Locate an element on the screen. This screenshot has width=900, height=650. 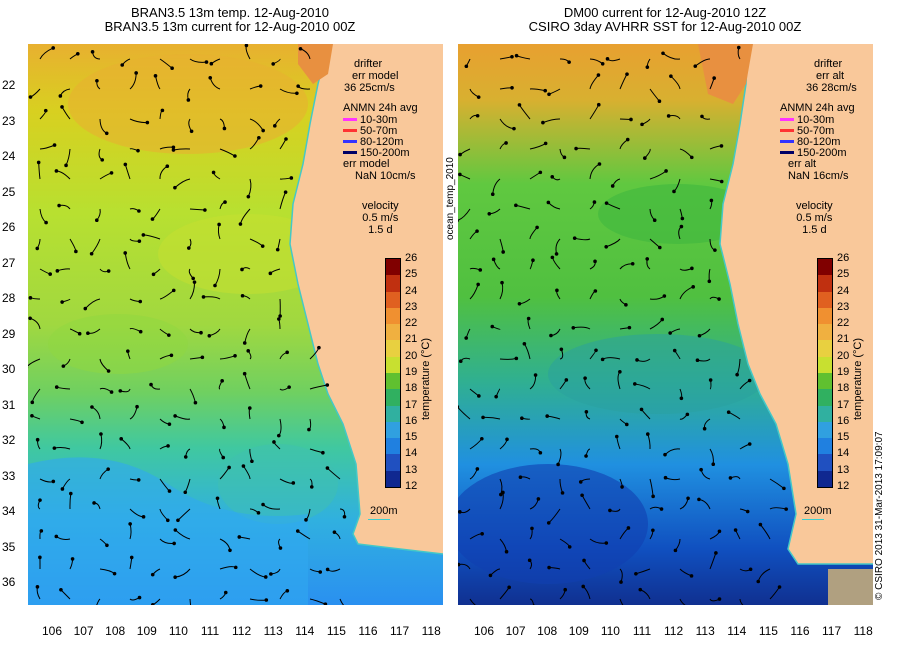
longitude-tick-label: 107 is located at coordinates (83, 631).